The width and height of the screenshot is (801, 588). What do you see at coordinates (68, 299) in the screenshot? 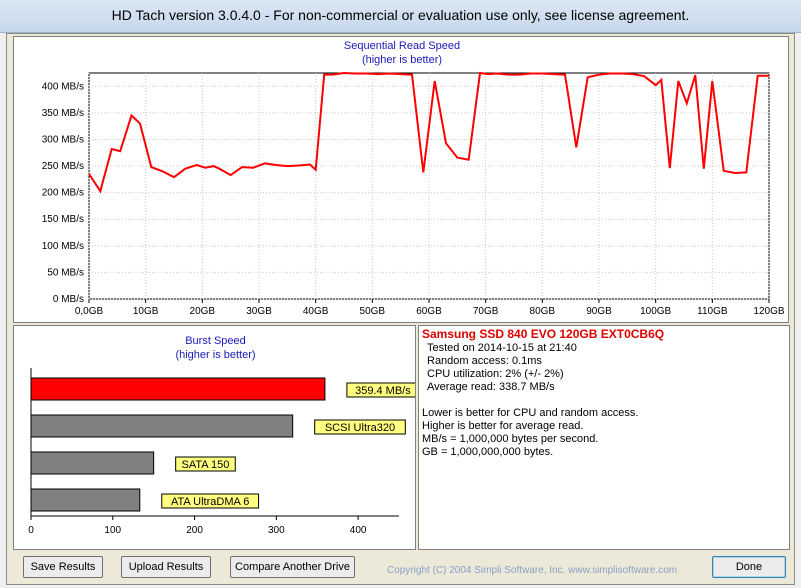
I see `y-tick-label: 0 MB/s` at bounding box center [68, 299].